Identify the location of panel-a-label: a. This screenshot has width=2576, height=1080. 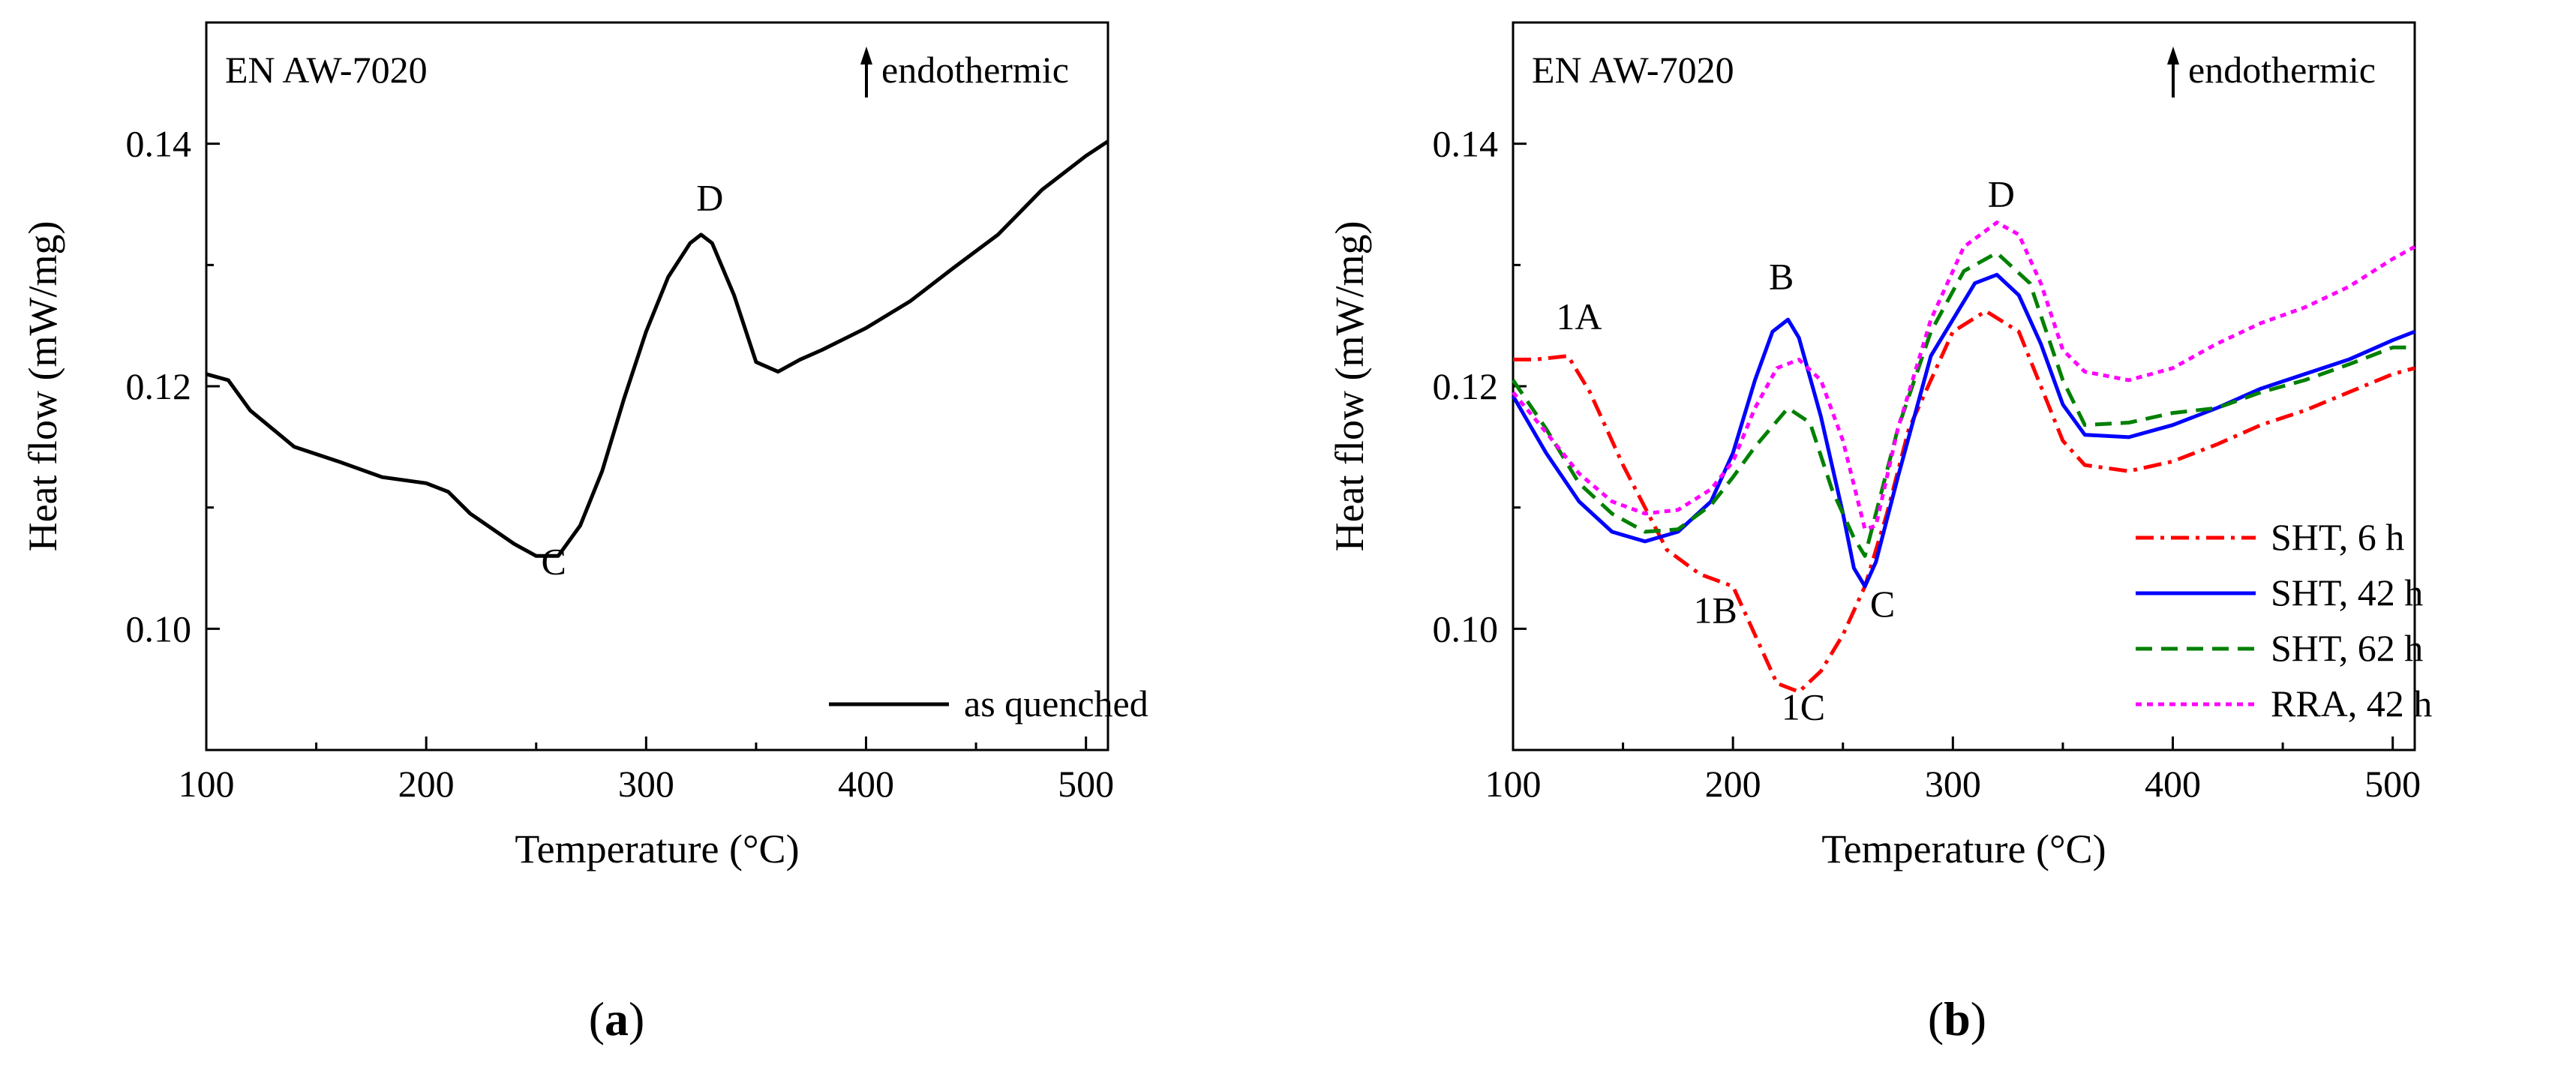
(617, 1019).